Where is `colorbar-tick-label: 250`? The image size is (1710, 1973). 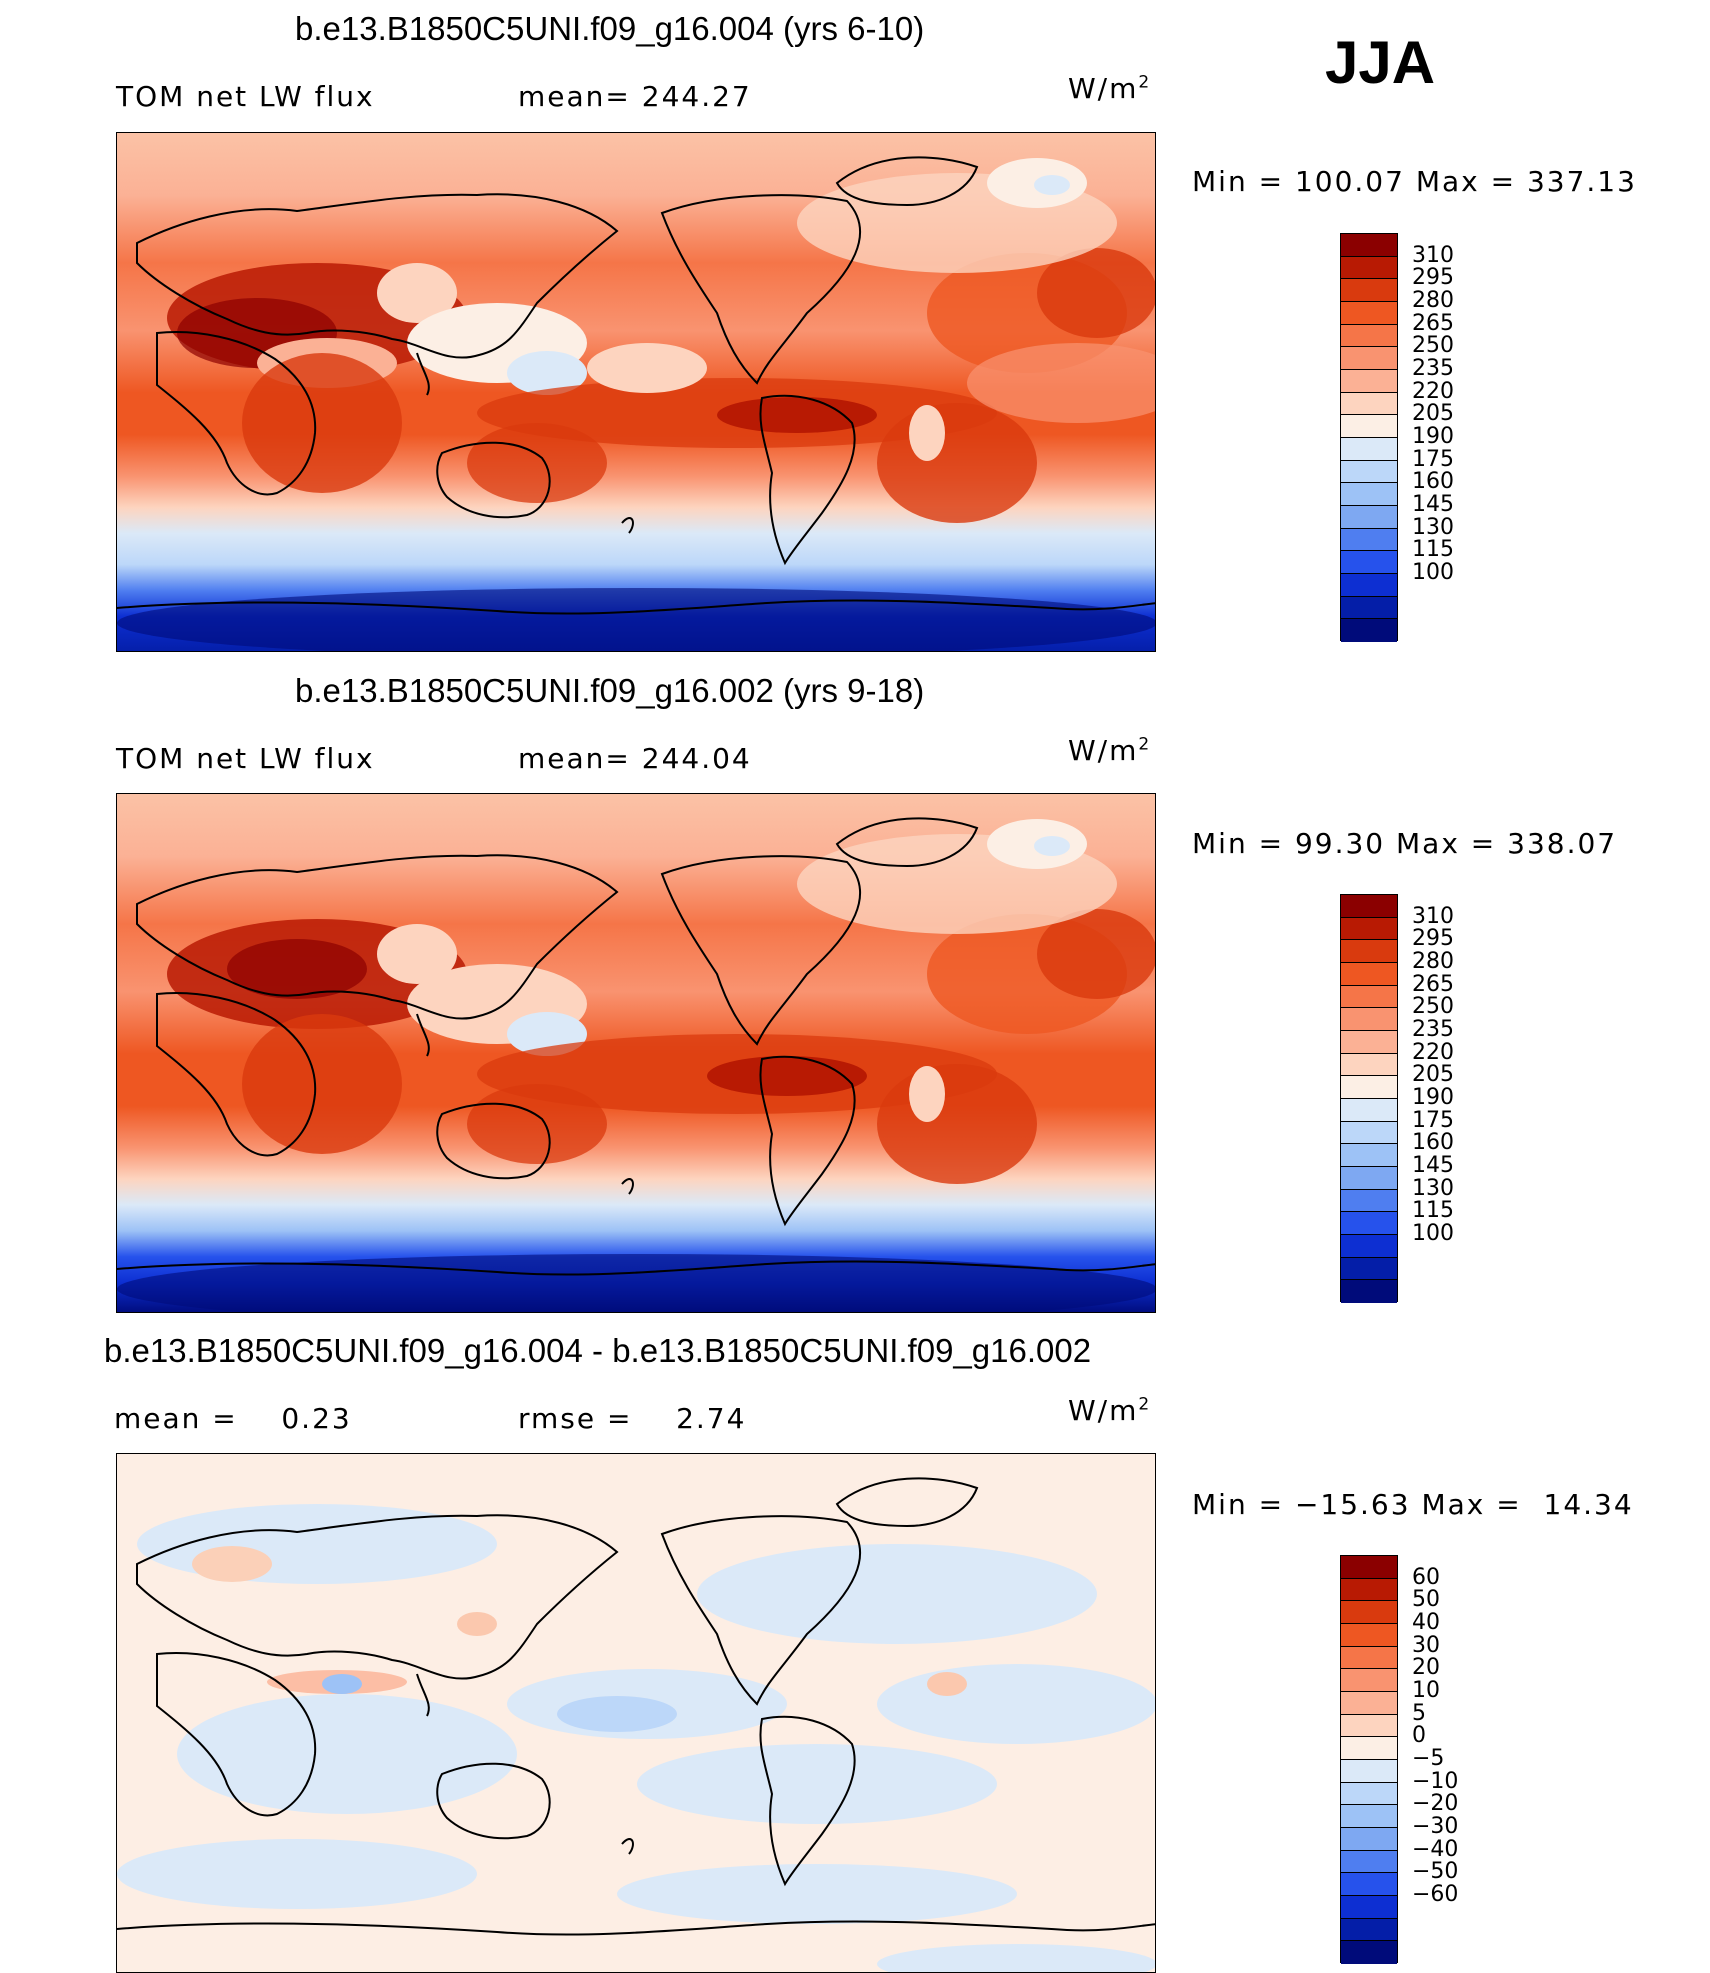
colorbar-tick-label: 250 is located at coordinates (1433, 346).